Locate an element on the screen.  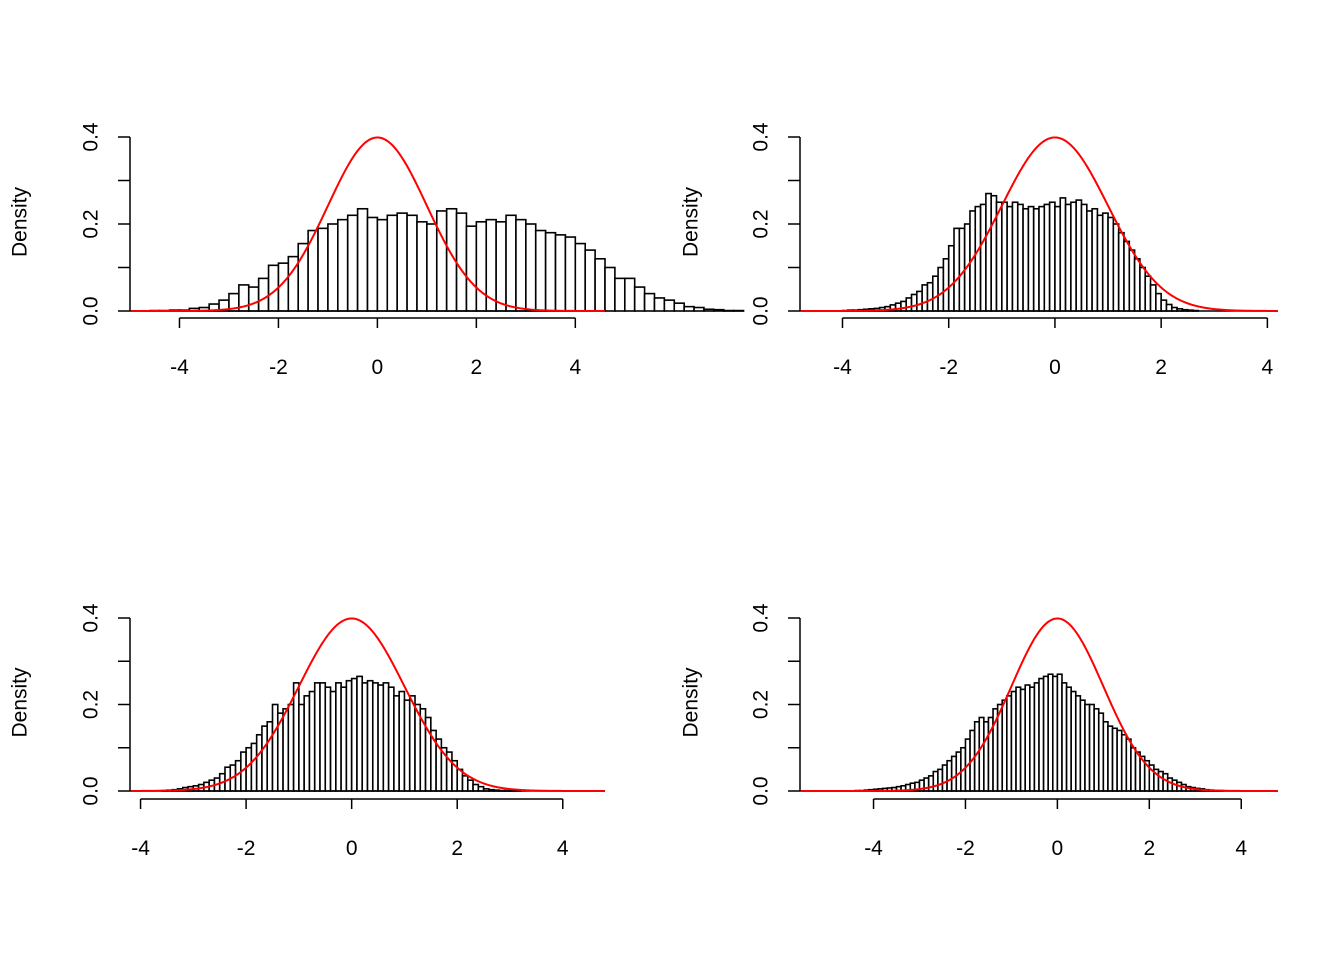
panel-top-right: -4 -2 0 2 4 0.0 0.2 0.4 Density is located at coordinates (979, 250).